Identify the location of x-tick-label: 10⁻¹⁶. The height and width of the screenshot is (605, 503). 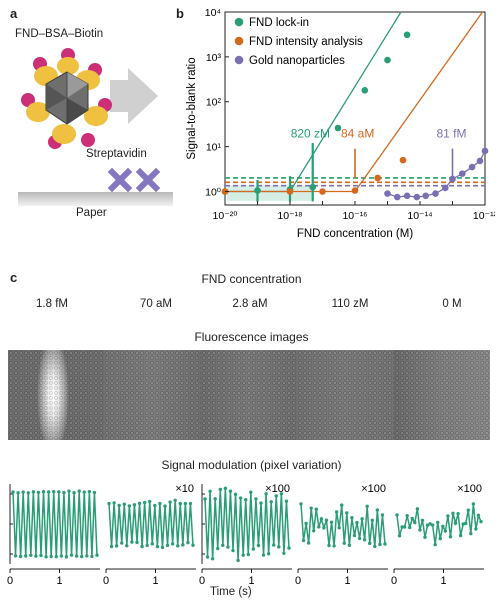
(354, 216).